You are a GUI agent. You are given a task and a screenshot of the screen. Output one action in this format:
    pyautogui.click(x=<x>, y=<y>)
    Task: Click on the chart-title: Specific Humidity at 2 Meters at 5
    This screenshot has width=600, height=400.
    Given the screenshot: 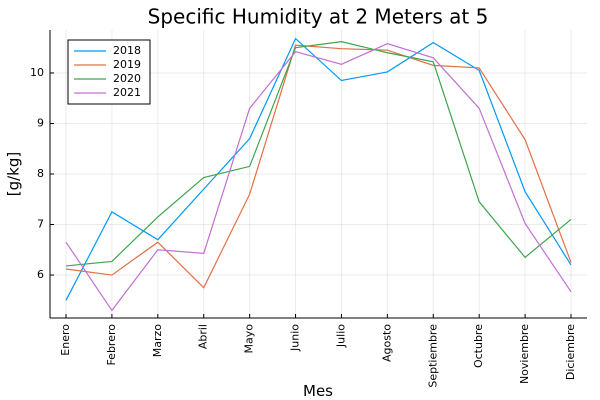 What is the action you would take?
    pyautogui.click(x=318, y=17)
    